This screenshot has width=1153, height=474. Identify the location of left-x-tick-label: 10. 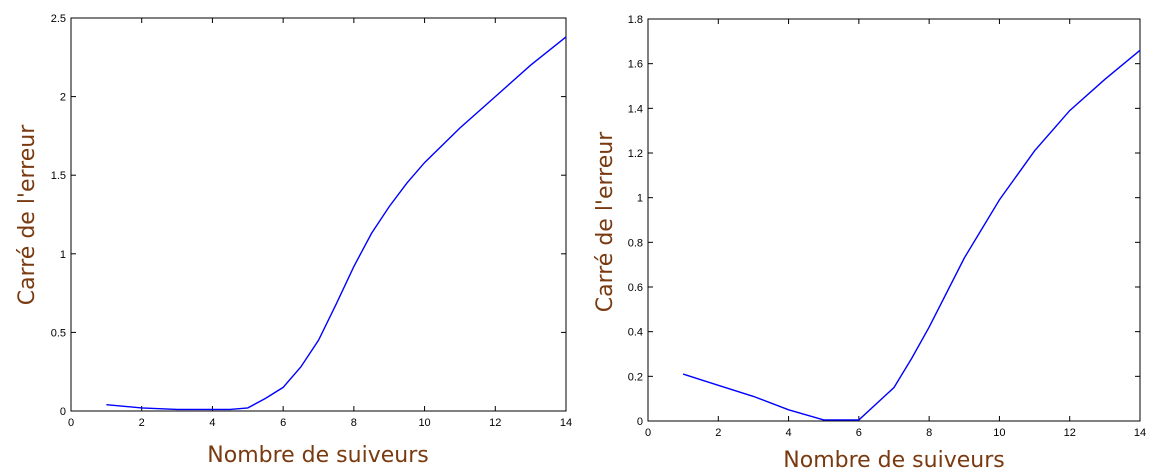
(424, 423).